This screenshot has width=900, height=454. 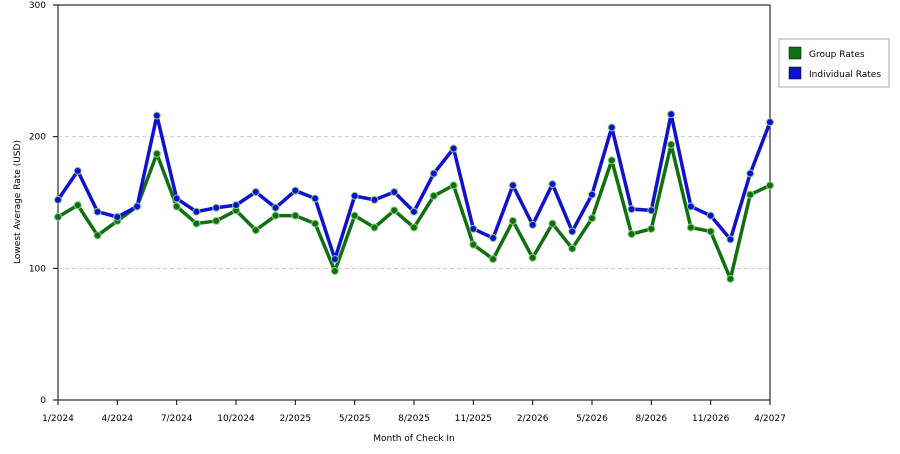 What do you see at coordinates (37, 138) in the screenshot?
I see `y-tick-label: 200` at bounding box center [37, 138].